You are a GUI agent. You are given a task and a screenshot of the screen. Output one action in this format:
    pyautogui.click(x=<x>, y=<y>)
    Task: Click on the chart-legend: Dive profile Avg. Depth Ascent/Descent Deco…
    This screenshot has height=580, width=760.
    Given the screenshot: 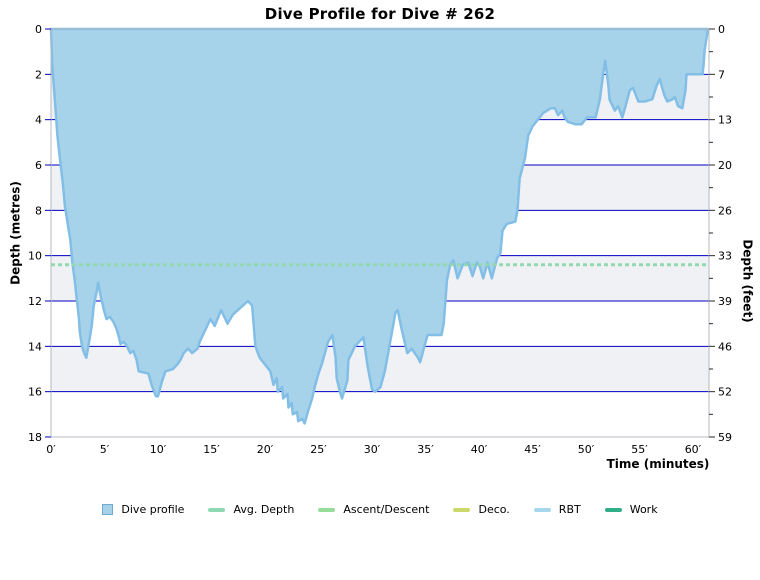 What is the action you would take?
    pyautogui.click(x=380, y=509)
    